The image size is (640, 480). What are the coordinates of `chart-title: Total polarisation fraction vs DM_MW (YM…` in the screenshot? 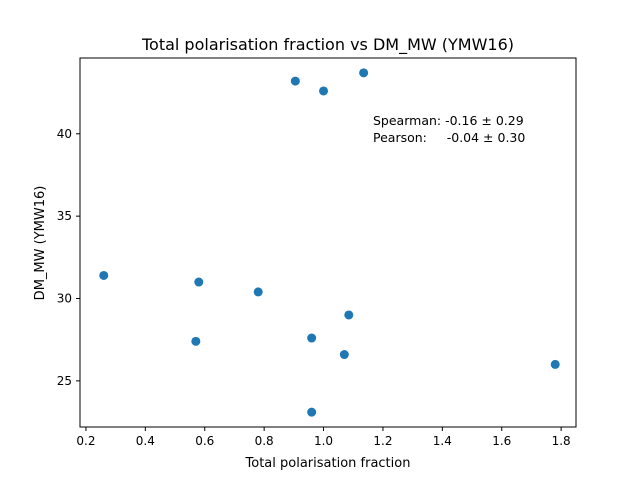 It's located at (327, 45).